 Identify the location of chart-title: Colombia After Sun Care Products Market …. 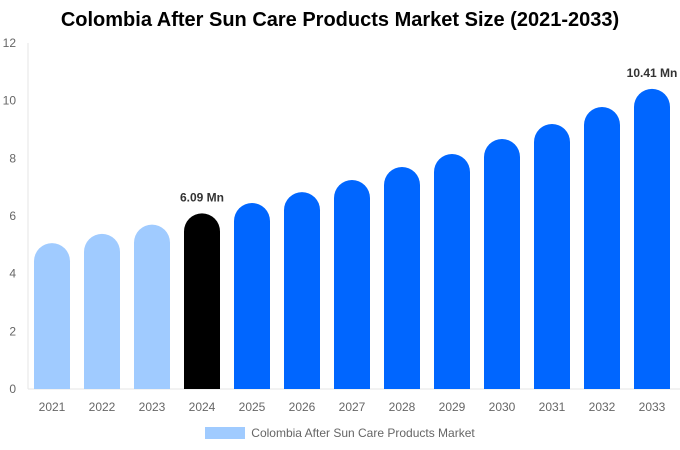
(340, 20).